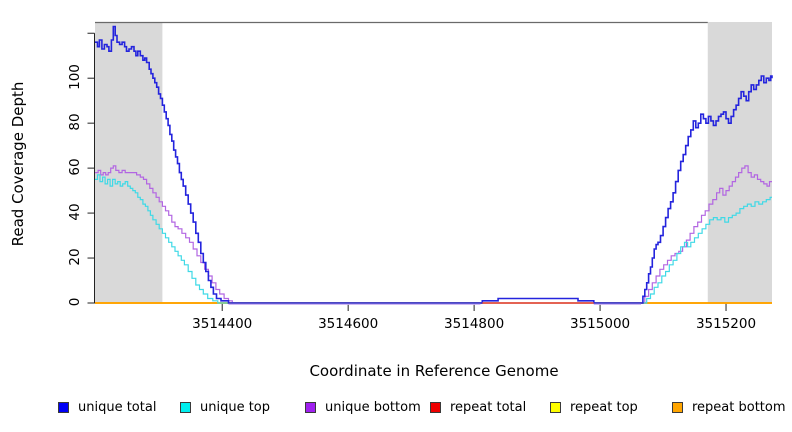 The image size is (792, 432). What do you see at coordinates (235, 407) in the screenshot?
I see `legend-label: unique top` at bounding box center [235, 407].